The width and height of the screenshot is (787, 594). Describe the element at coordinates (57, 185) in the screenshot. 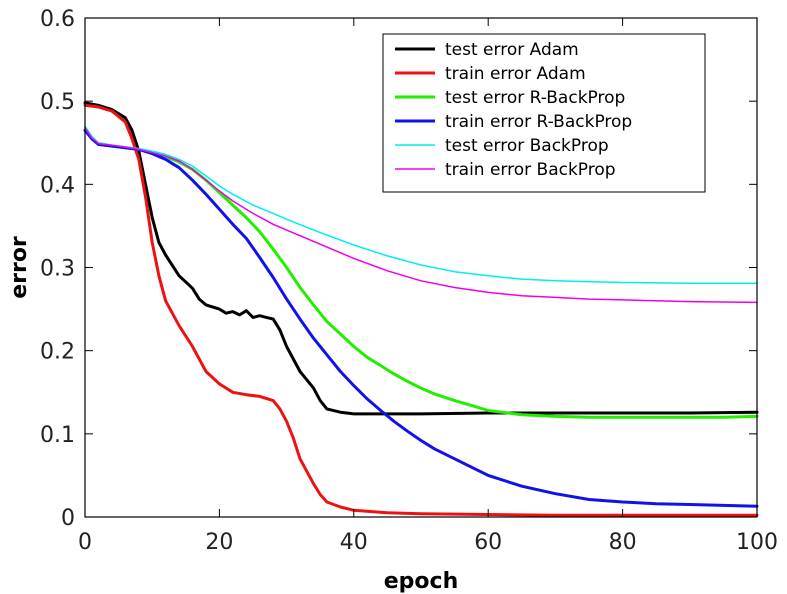

I see `y-tick-label: 0.4` at that location.